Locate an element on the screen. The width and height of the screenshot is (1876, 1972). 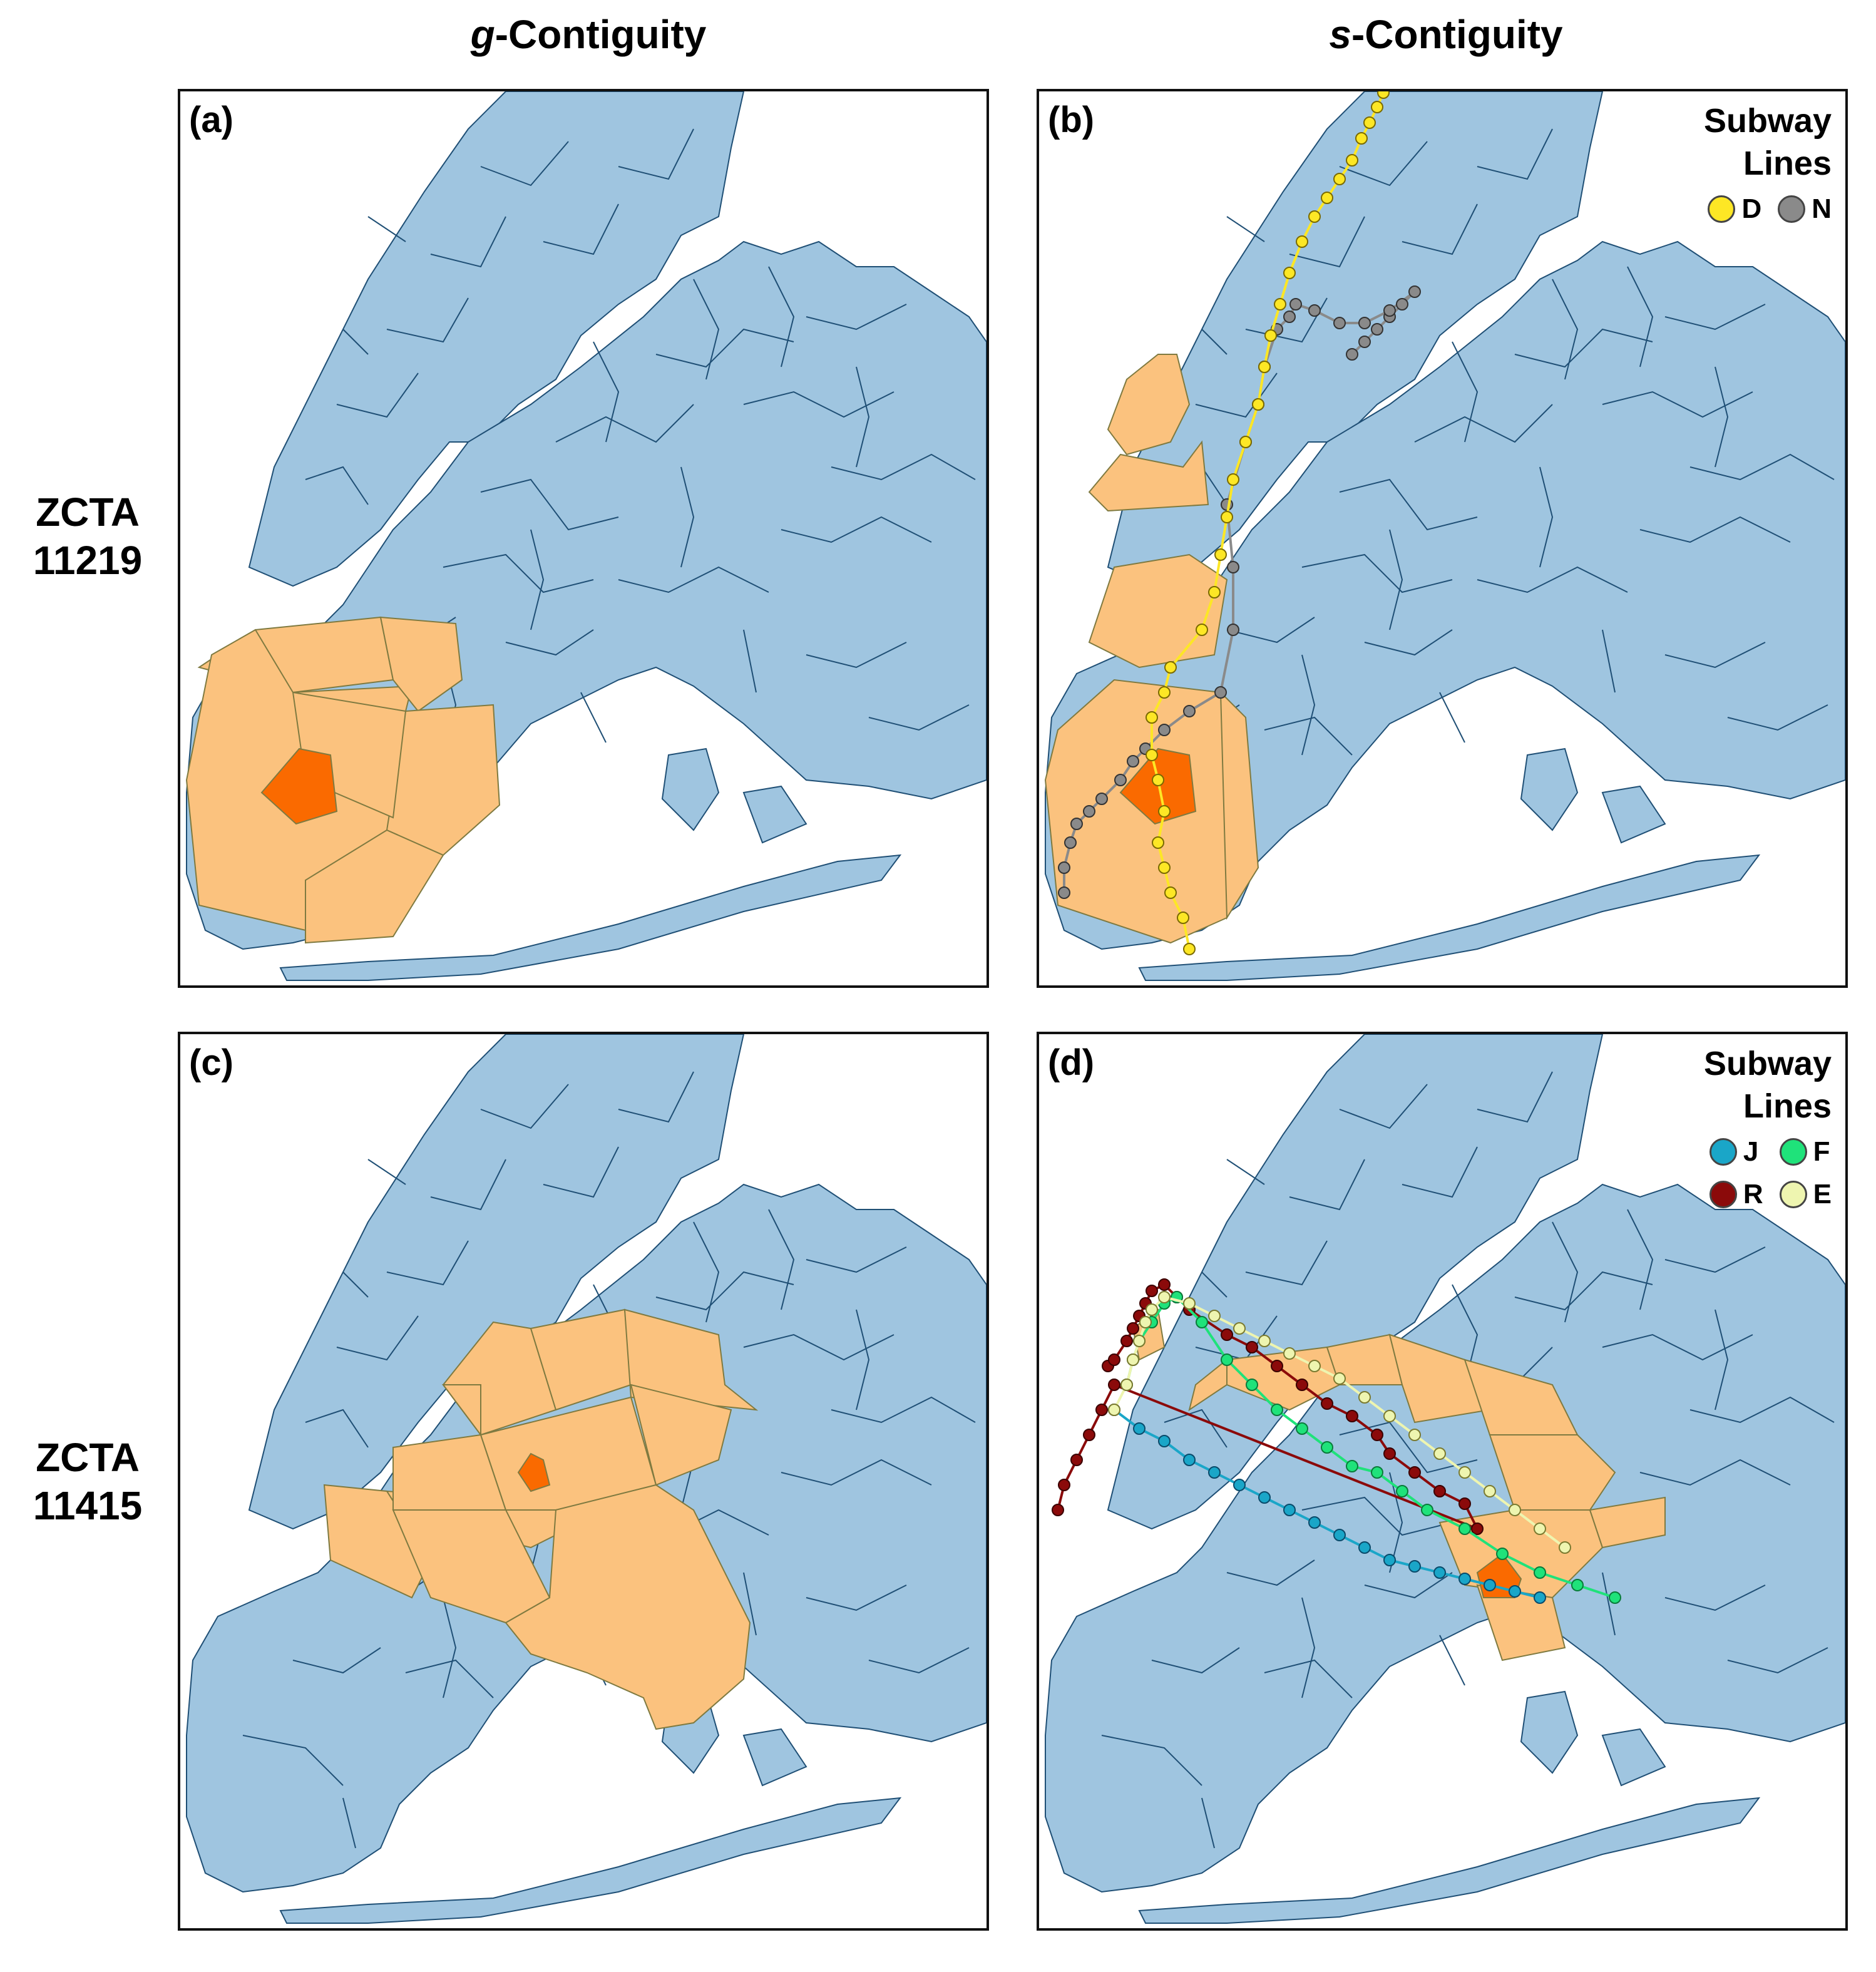
legend-item-label: R is located at coordinates (1753, 1194).